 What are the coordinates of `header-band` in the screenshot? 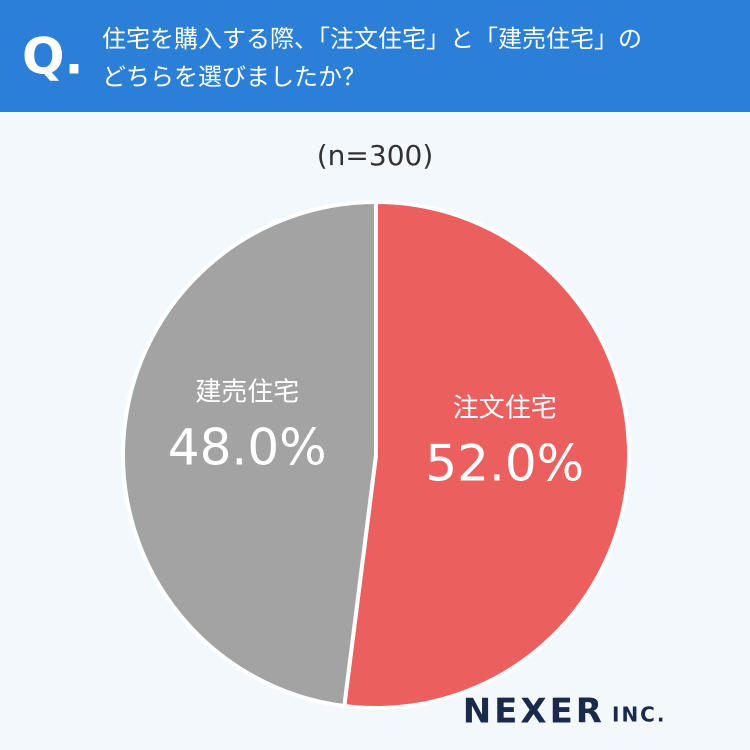 It's located at (375, 56).